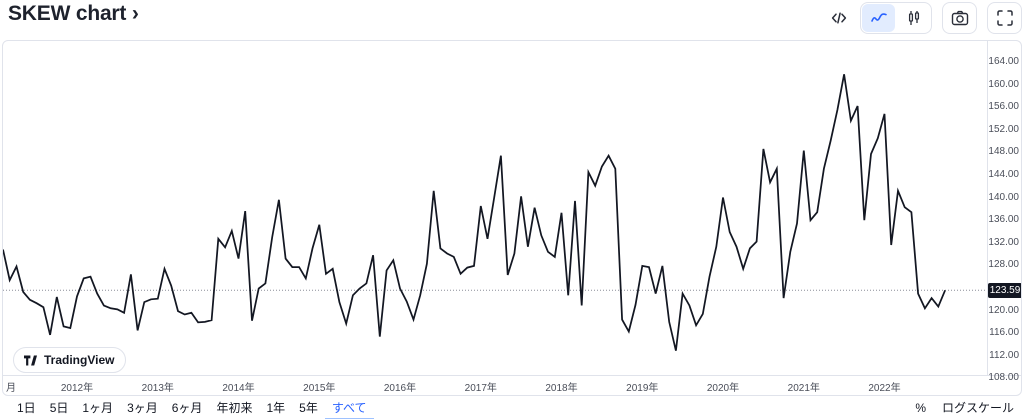 The height and width of the screenshot is (419, 1024). I want to click on time-scale-label: 2014年, so click(238, 388).